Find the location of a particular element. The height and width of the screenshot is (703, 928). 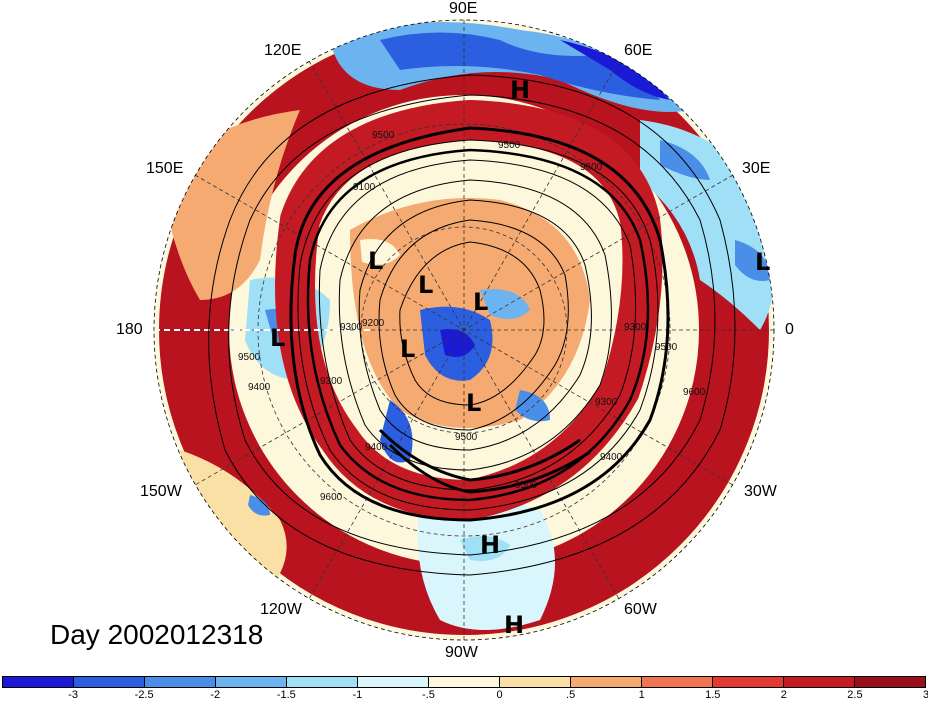

colorbar-tick-label: 2.5 is located at coordinates (855, 695).